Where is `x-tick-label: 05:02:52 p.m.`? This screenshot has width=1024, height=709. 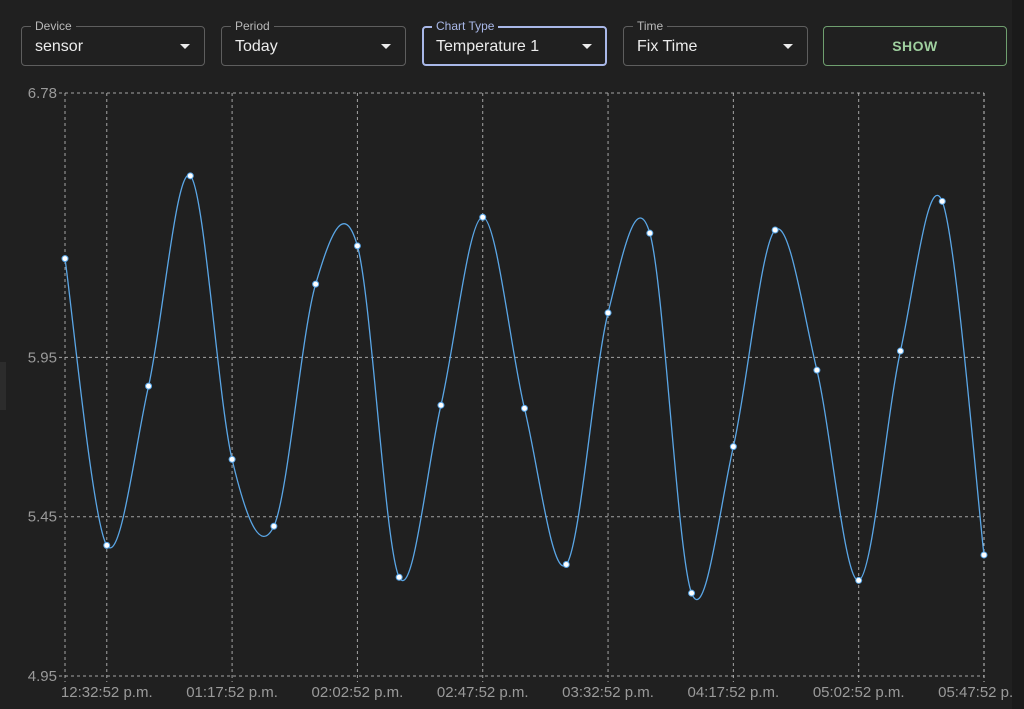 x-tick-label: 05:02:52 p.m. is located at coordinates (859, 692).